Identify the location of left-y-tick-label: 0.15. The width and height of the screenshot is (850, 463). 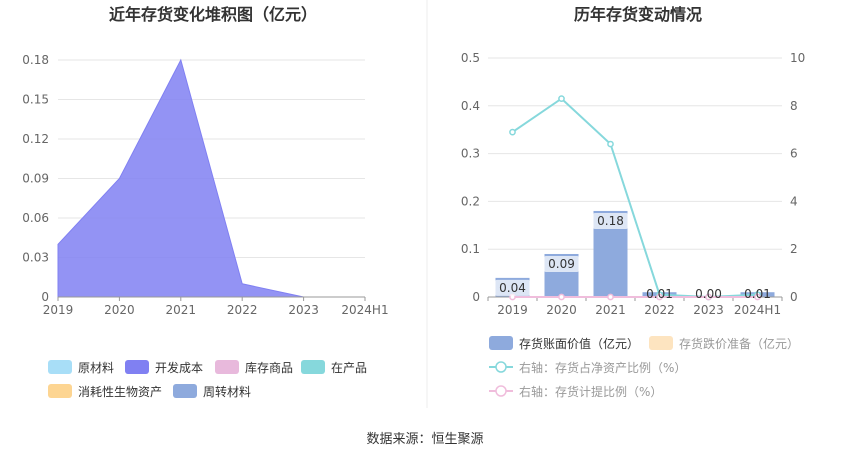
(35, 100).